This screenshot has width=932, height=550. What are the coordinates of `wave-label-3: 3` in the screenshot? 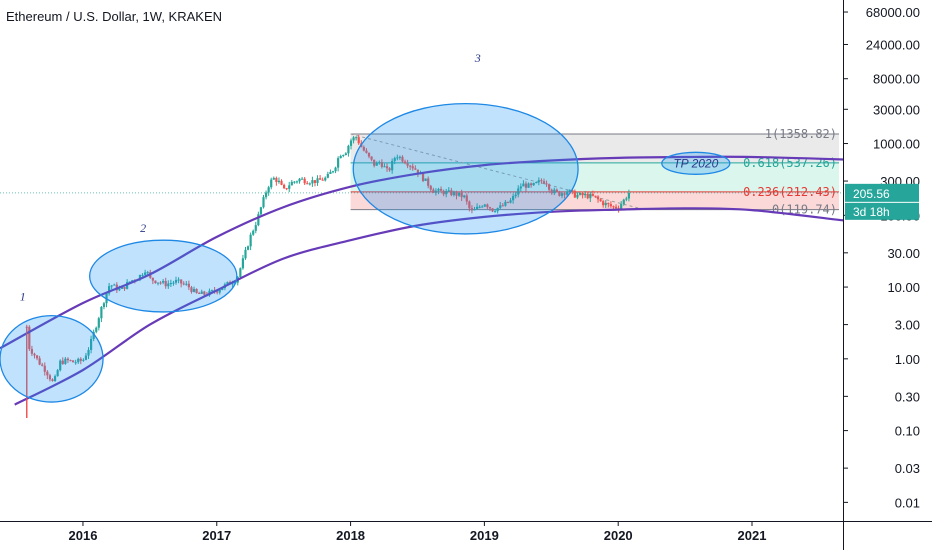 It's located at (477, 58).